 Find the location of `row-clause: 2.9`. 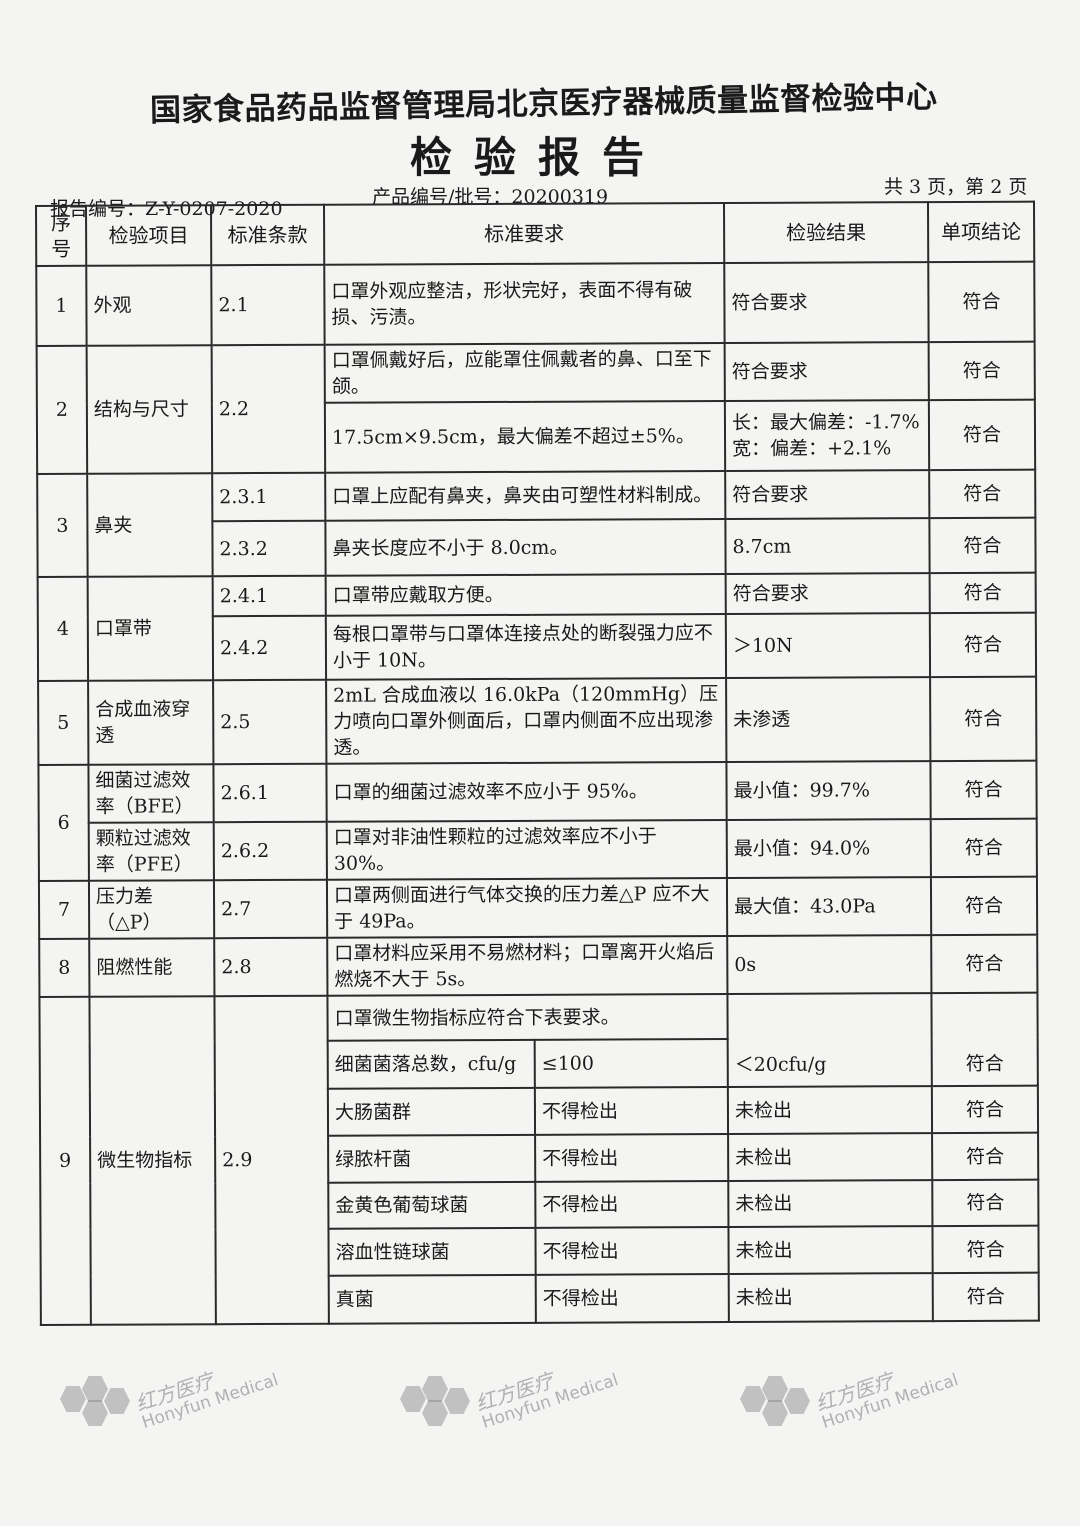

row-clause: 2.9 is located at coordinates (271, 1160).